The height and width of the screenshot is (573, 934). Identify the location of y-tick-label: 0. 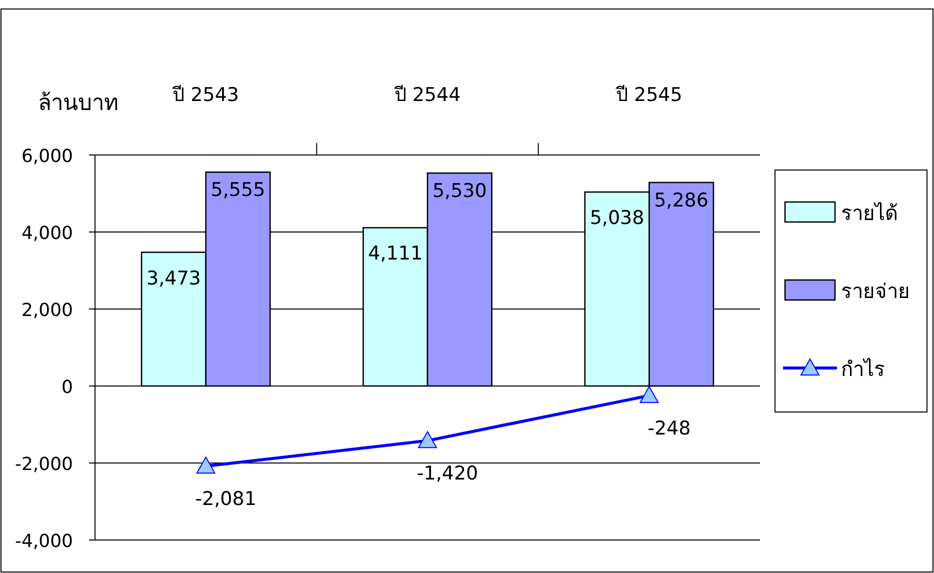
(67, 387).